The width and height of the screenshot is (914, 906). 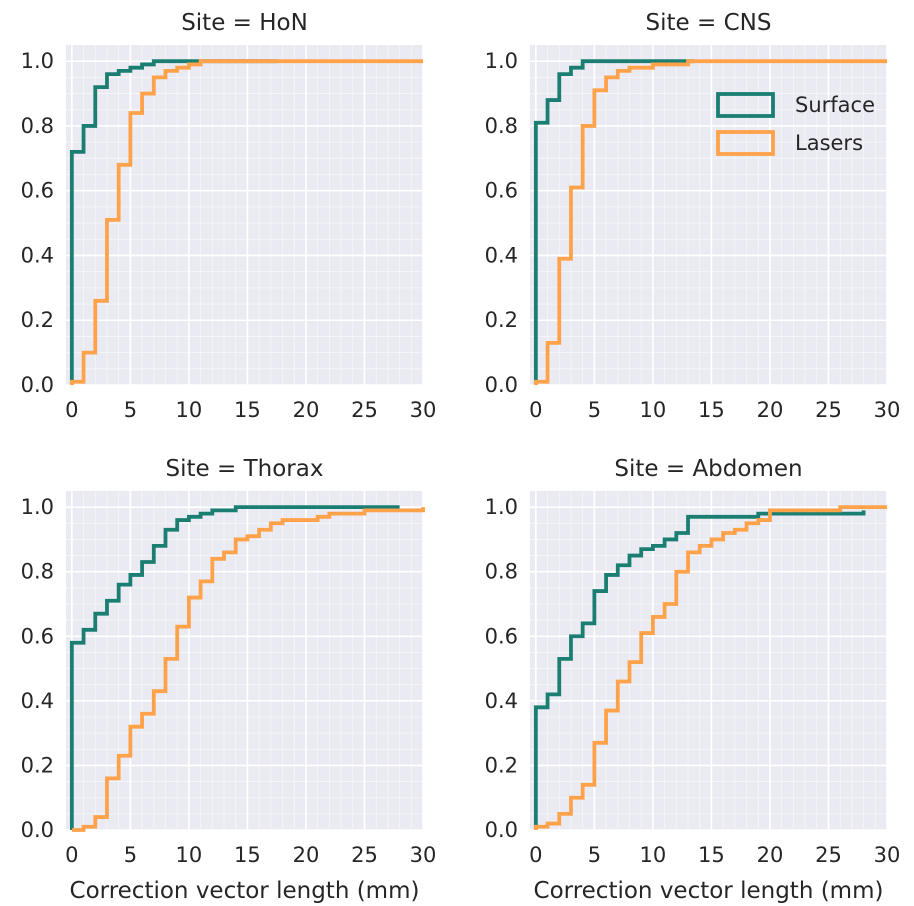 I want to click on panel-title: Site = HoN, so click(x=244, y=23).